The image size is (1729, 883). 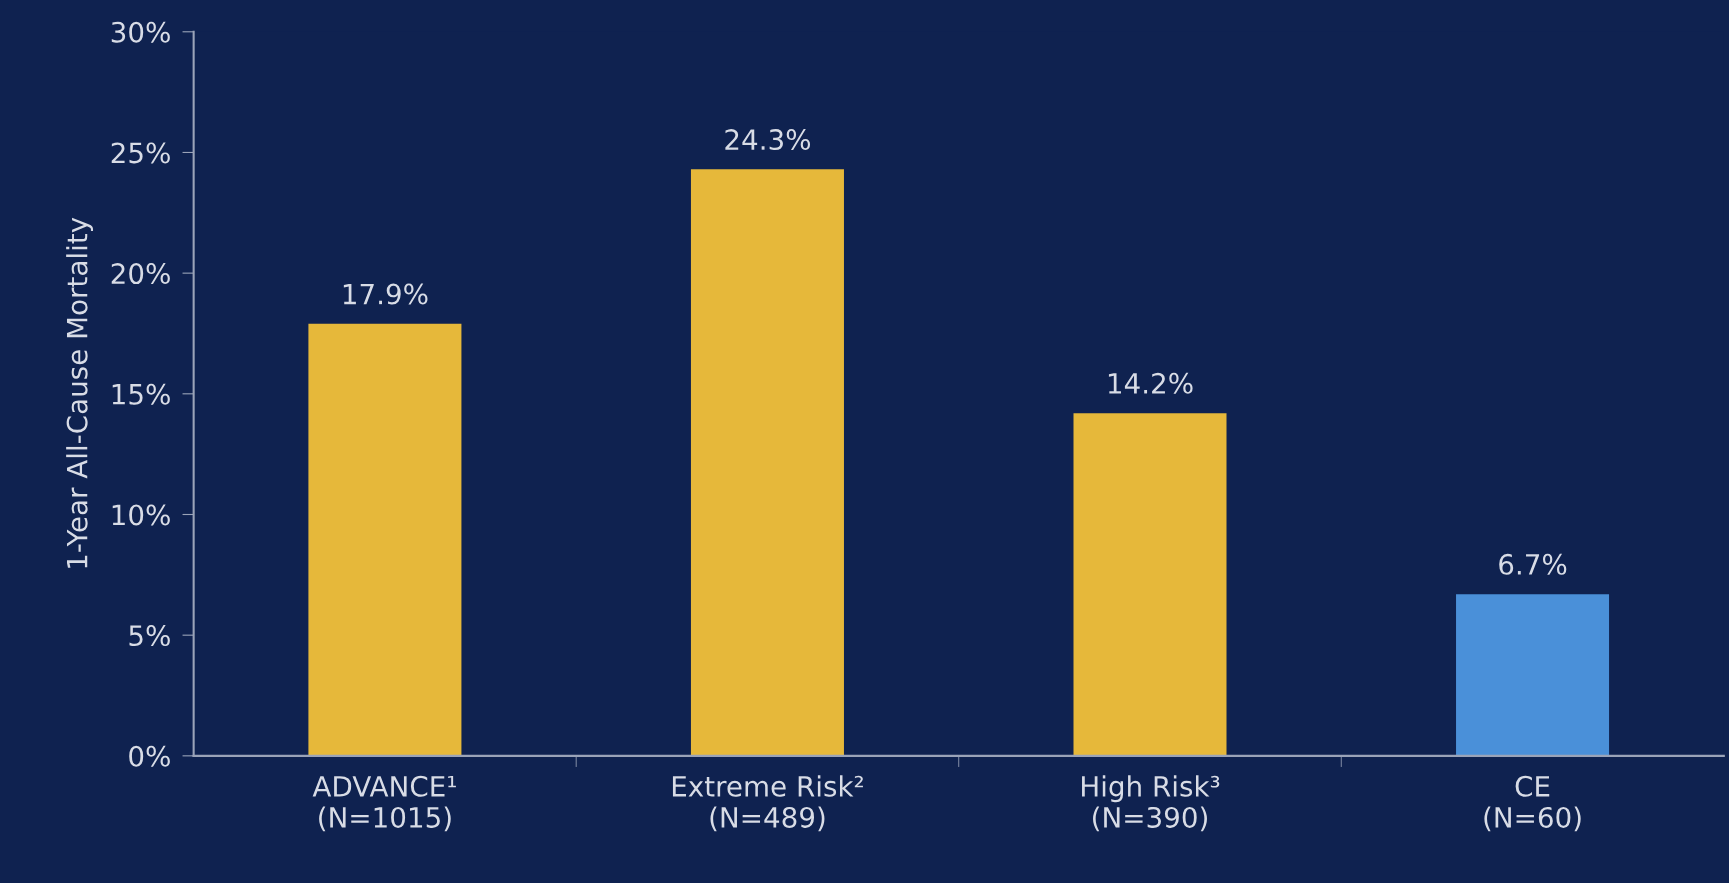 What do you see at coordinates (140, 32) in the screenshot?
I see `y-tick-label: 30%` at bounding box center [140, 32].